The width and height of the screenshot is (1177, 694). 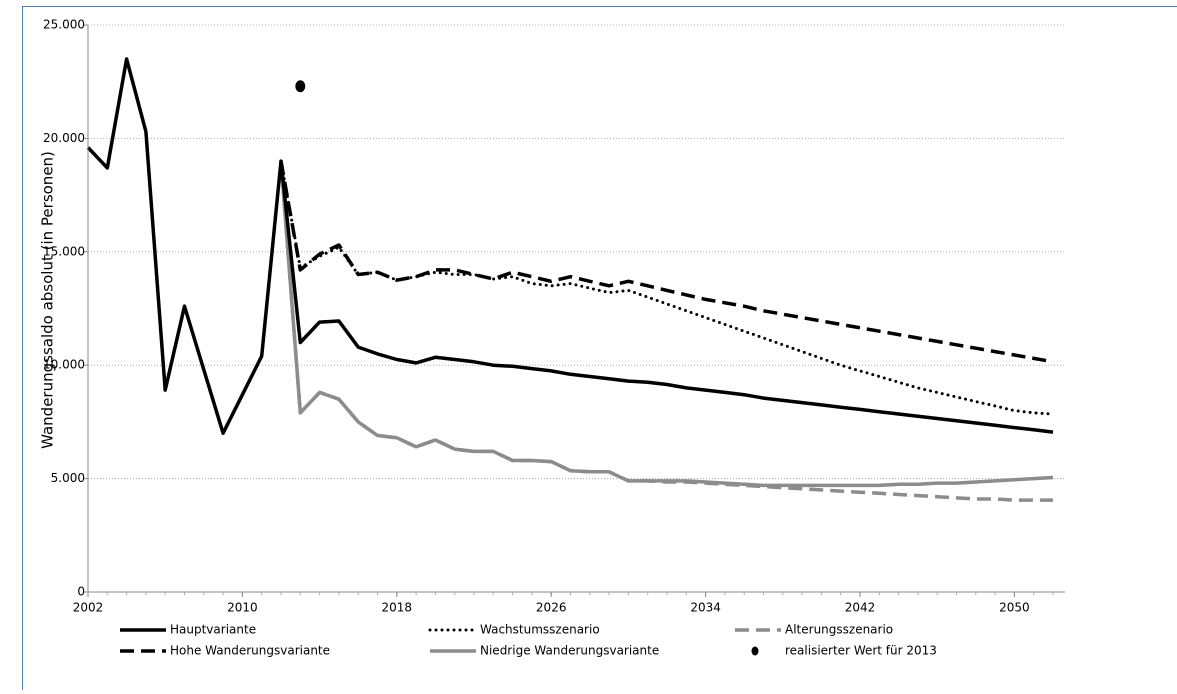 What do you see at coordinates (705, 608) in the screenshot?
I see `x-tick-label: 2034` at bounding box center [705, 608].